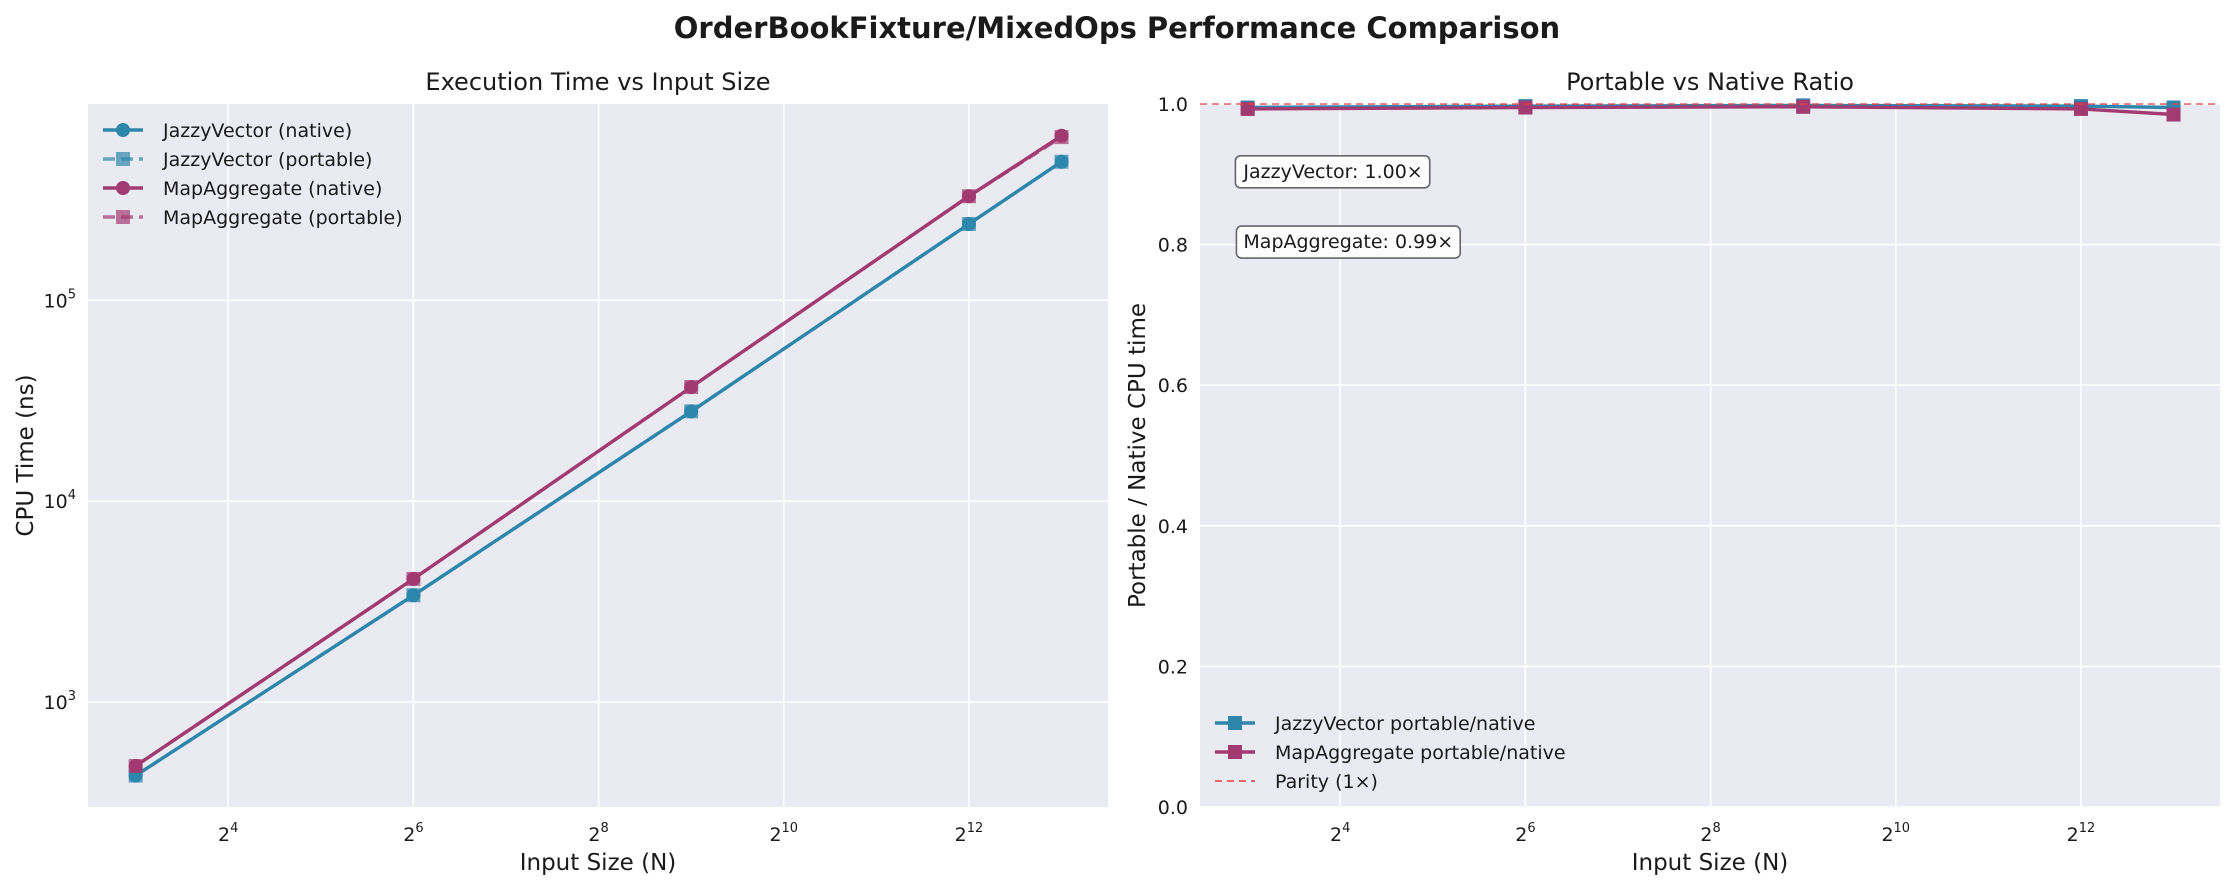  I want to click on series-mapaggregate-portable-native, so click(1710, 110).